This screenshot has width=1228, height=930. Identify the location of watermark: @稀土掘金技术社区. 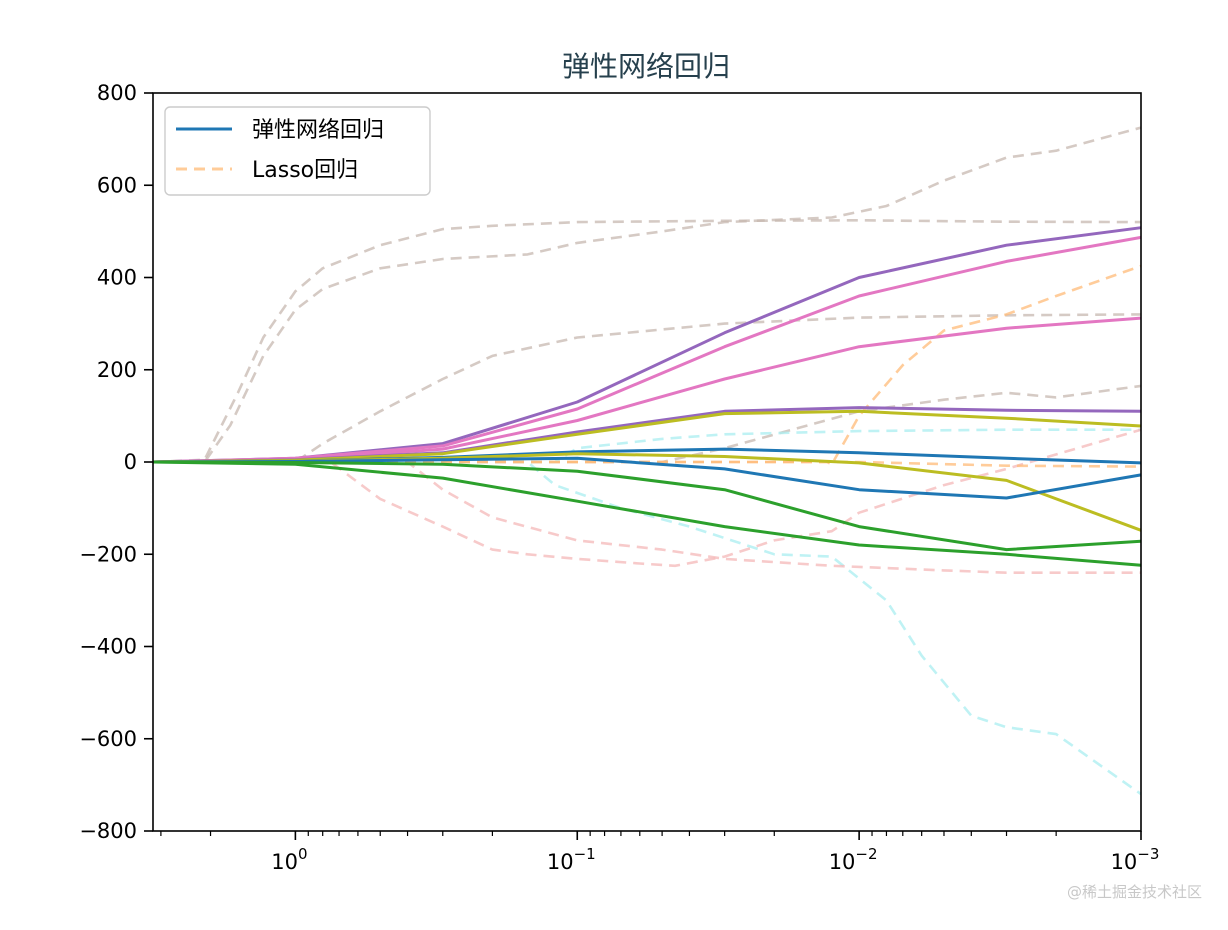
(1134, 892).